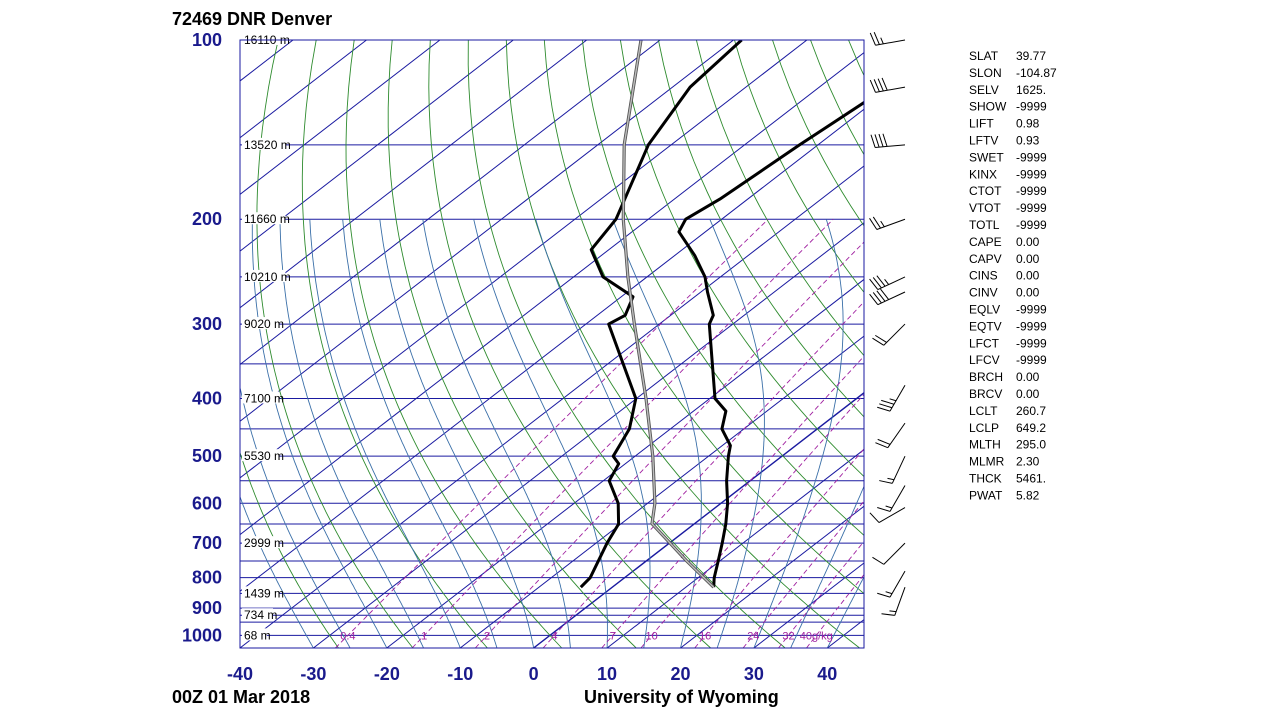 The image size is (1270, 719). I want to click on index-value: 5461., so click(1031, 479).